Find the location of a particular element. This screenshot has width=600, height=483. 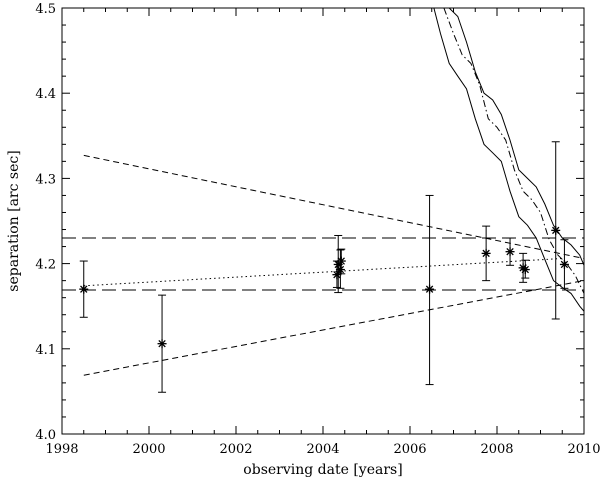

x-tick-label: 2006 is located at coordinates (409, 449).